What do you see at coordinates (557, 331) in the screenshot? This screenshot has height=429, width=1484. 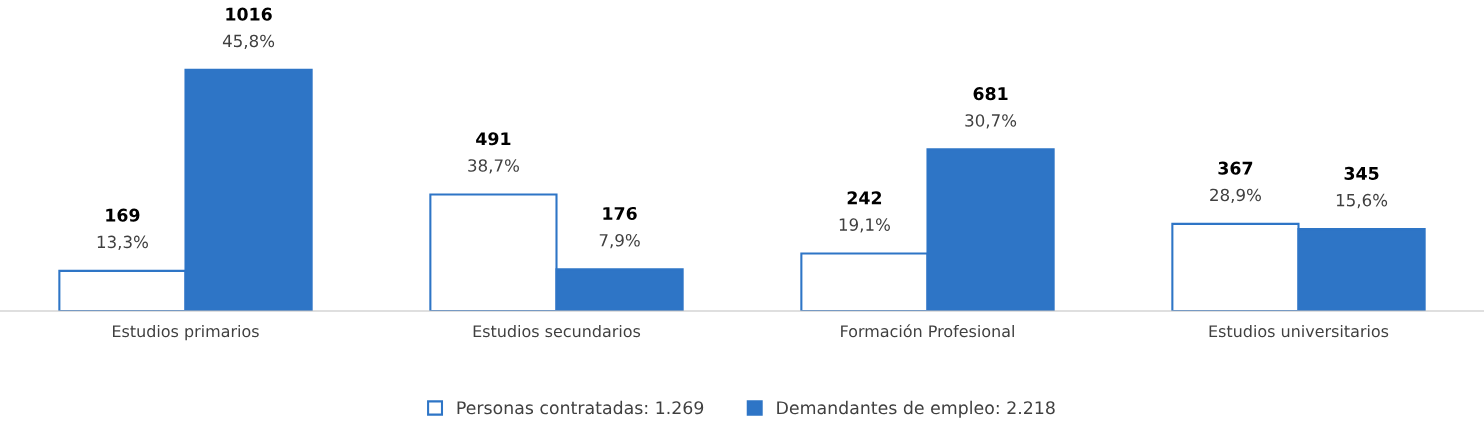 I see `x-tick-label: Estudios secundarios` at bounding box center [557, 331].